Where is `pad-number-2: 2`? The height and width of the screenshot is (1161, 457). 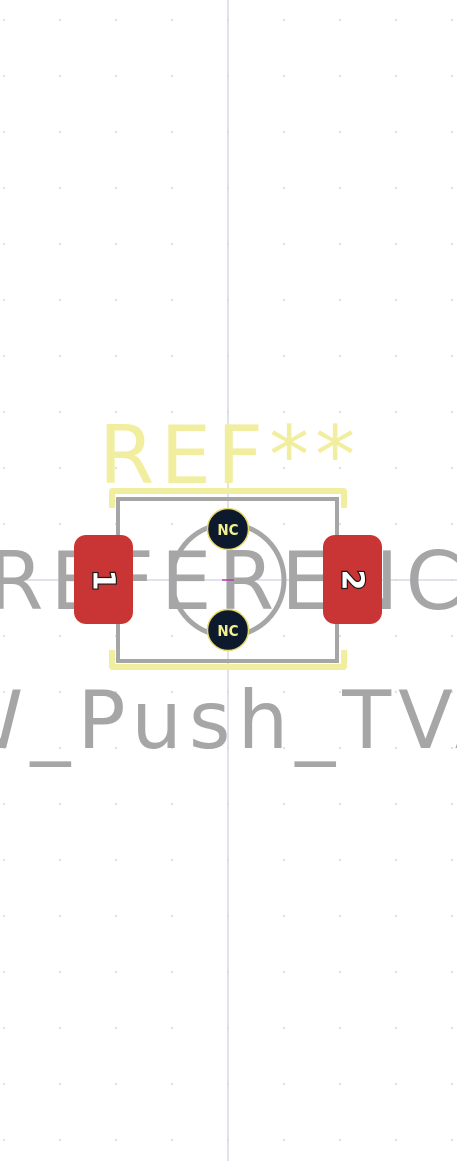
pad-number-2: 2 is located at coordinates (352, 580).